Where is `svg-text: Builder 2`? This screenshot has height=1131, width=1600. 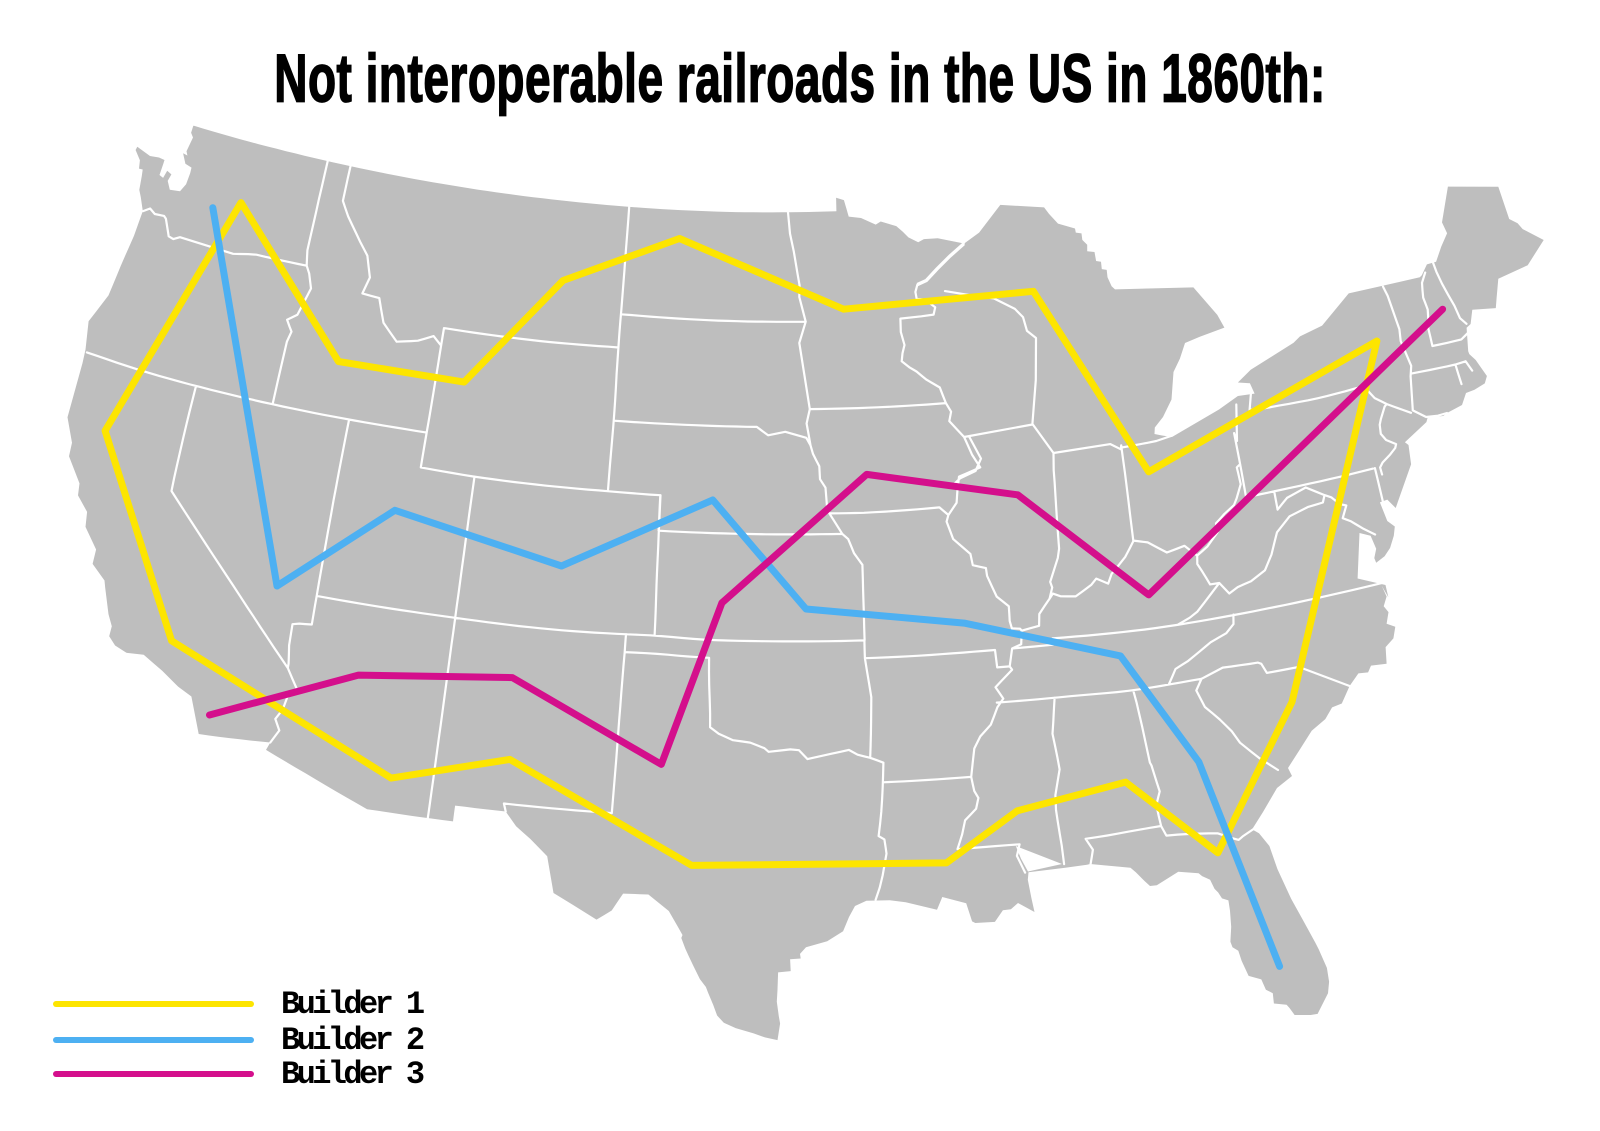 svg-text: Builder 2 is located at coordinates (352, 1040).